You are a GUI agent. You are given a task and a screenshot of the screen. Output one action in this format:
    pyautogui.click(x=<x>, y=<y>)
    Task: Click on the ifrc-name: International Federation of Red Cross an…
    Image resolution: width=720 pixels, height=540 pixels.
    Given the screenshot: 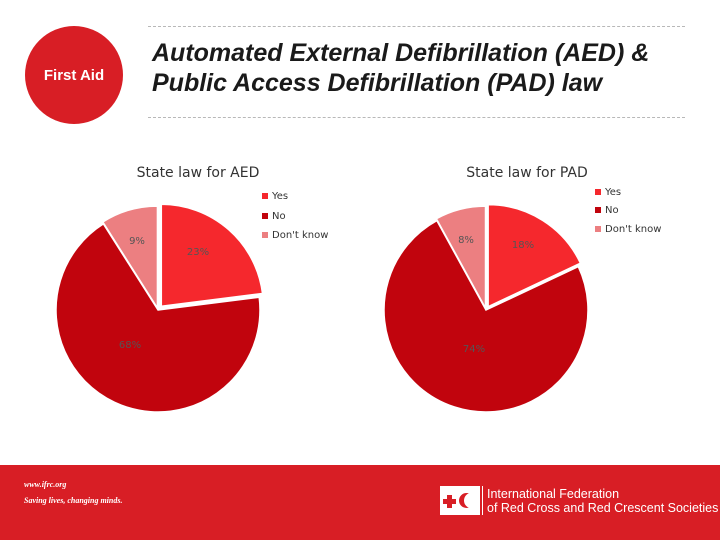 What is the action you would take?
    pyautogui.click(x=602, y=501)
    